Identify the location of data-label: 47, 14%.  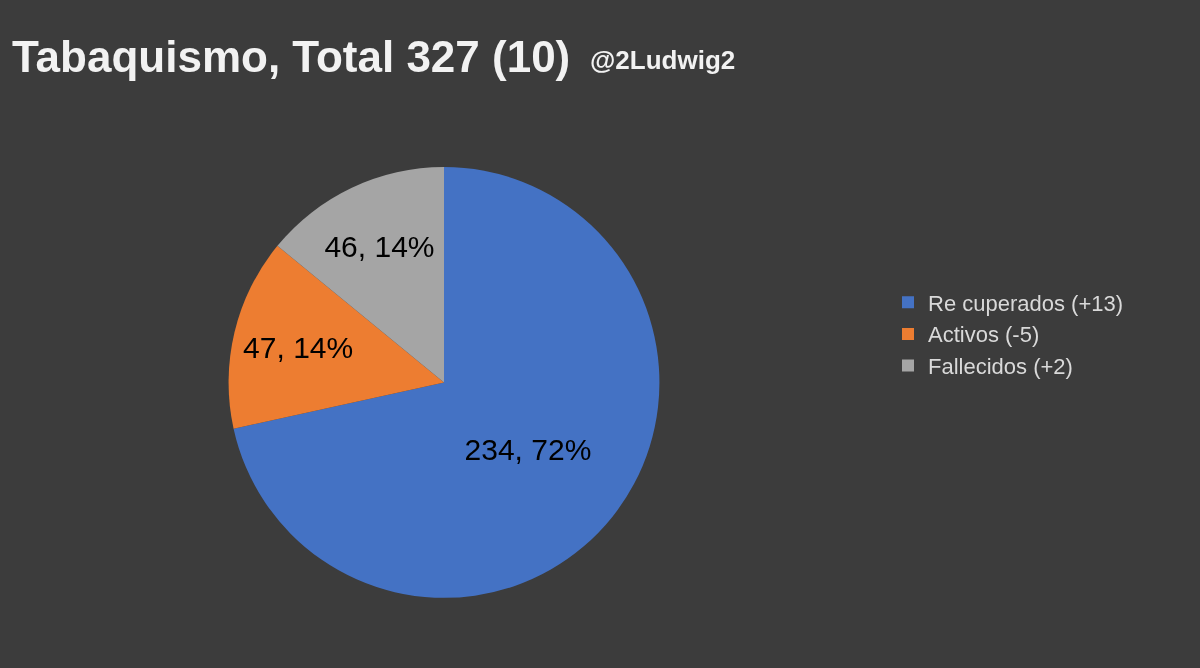
(298, 347).